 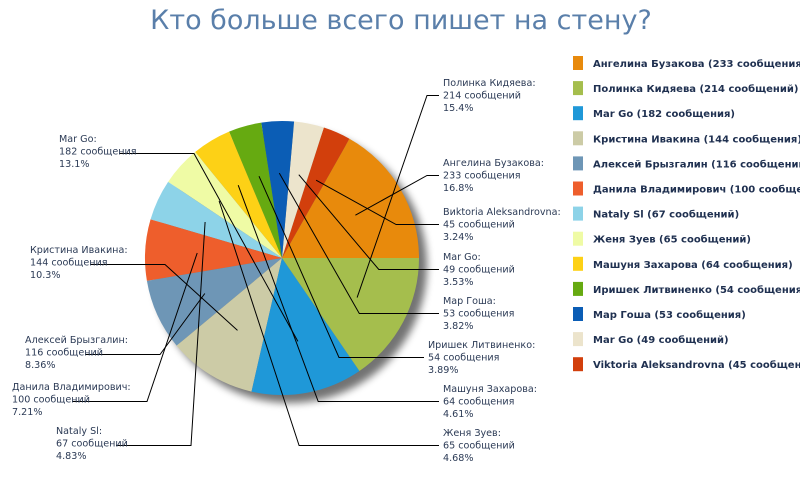 I want to click on slice-label: 4.61%, so click(x=458, y=414).